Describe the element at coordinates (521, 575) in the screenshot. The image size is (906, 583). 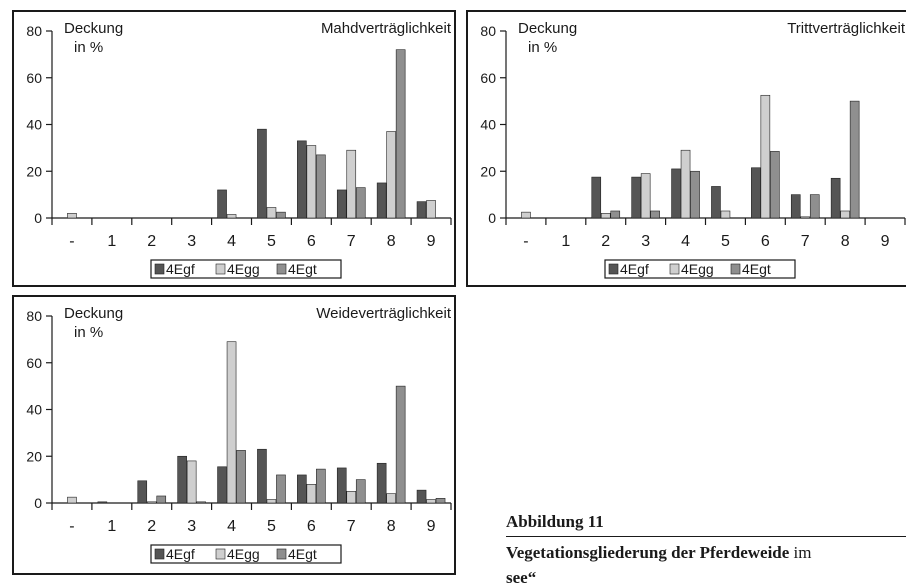
I see `caption-text-cut: see“` at that location.